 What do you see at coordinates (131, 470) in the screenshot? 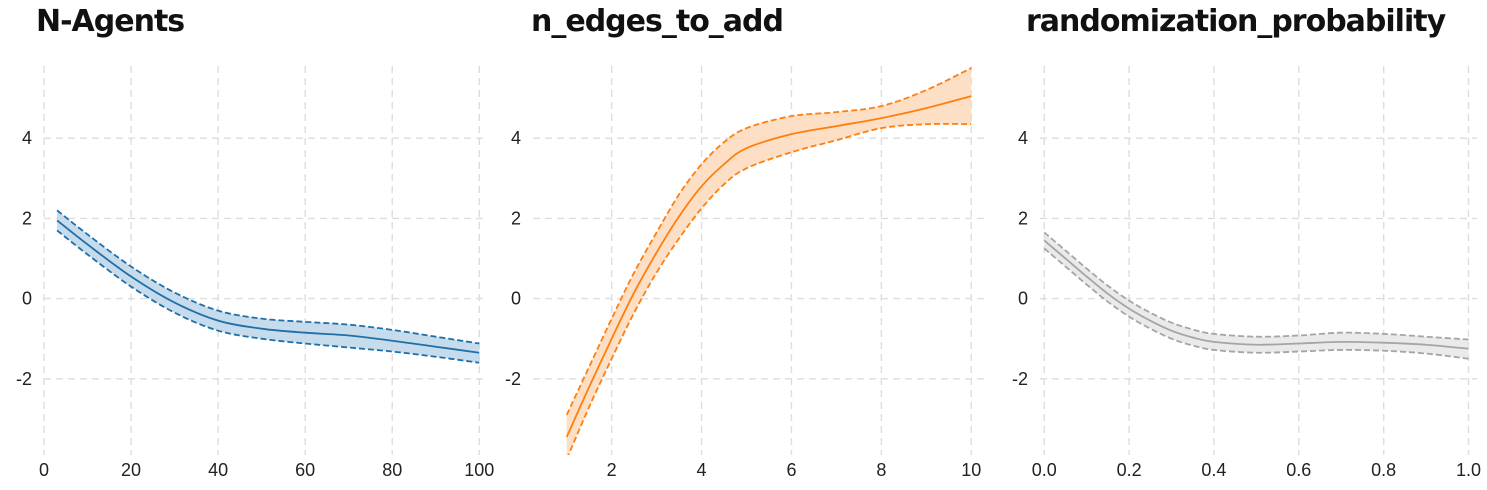
I see `x-tick-label: 20` at bounding box center [131, 470].